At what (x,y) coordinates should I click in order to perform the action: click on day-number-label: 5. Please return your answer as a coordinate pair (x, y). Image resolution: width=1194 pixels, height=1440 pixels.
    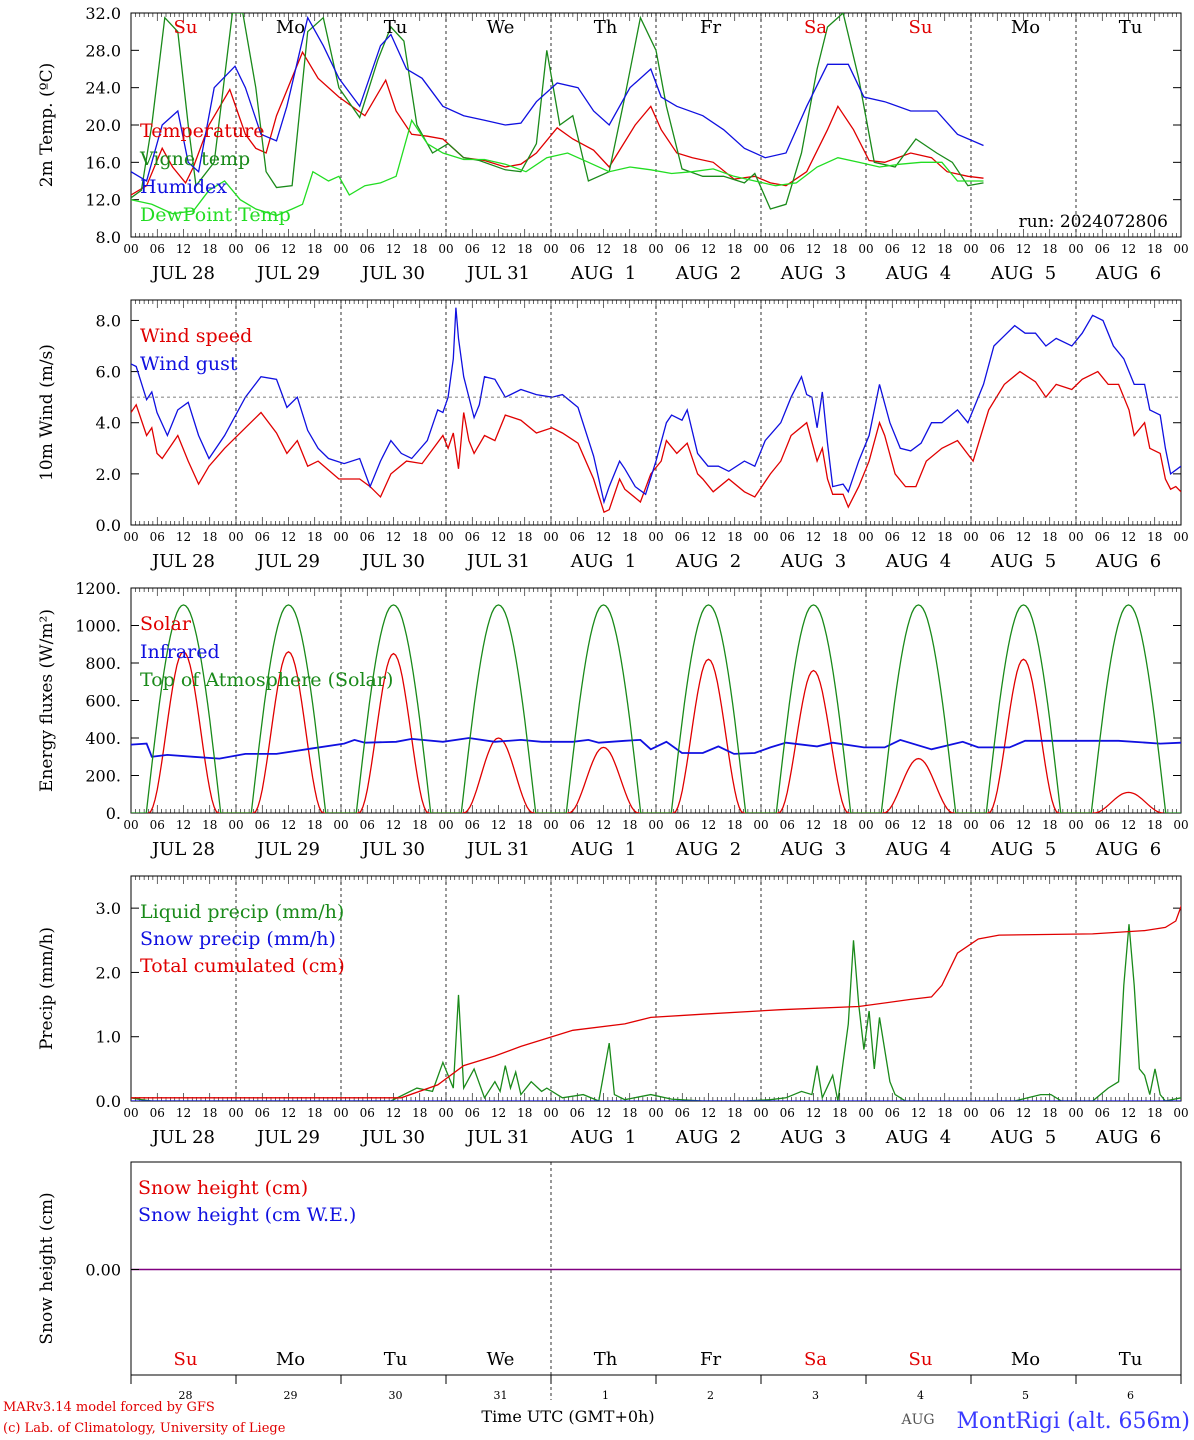
    Looking at the image, I should click on (1025, 1395).